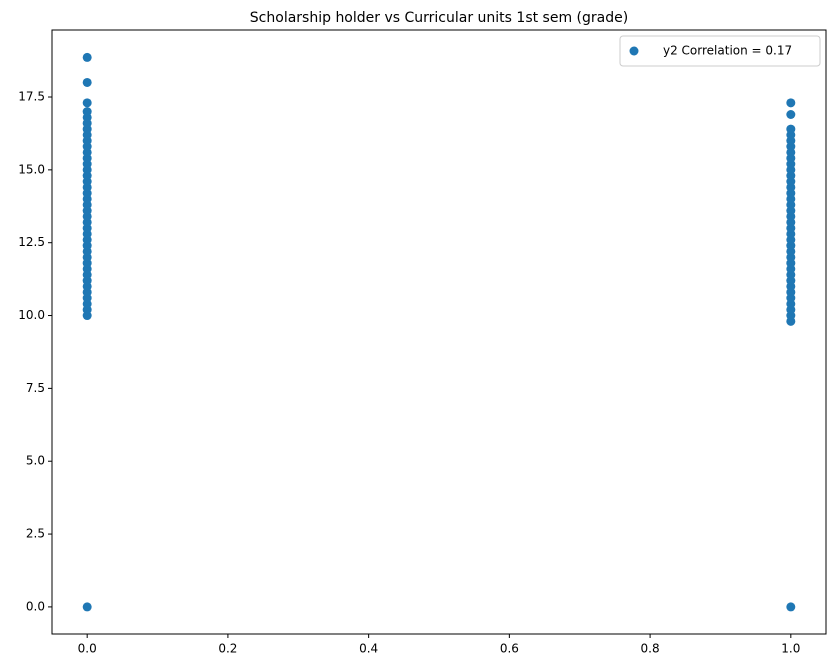  What do you see at coordinates (368, 649) in the screenshot?
I see `x-tick-label: 0.4` at bounding box center [368, 649].